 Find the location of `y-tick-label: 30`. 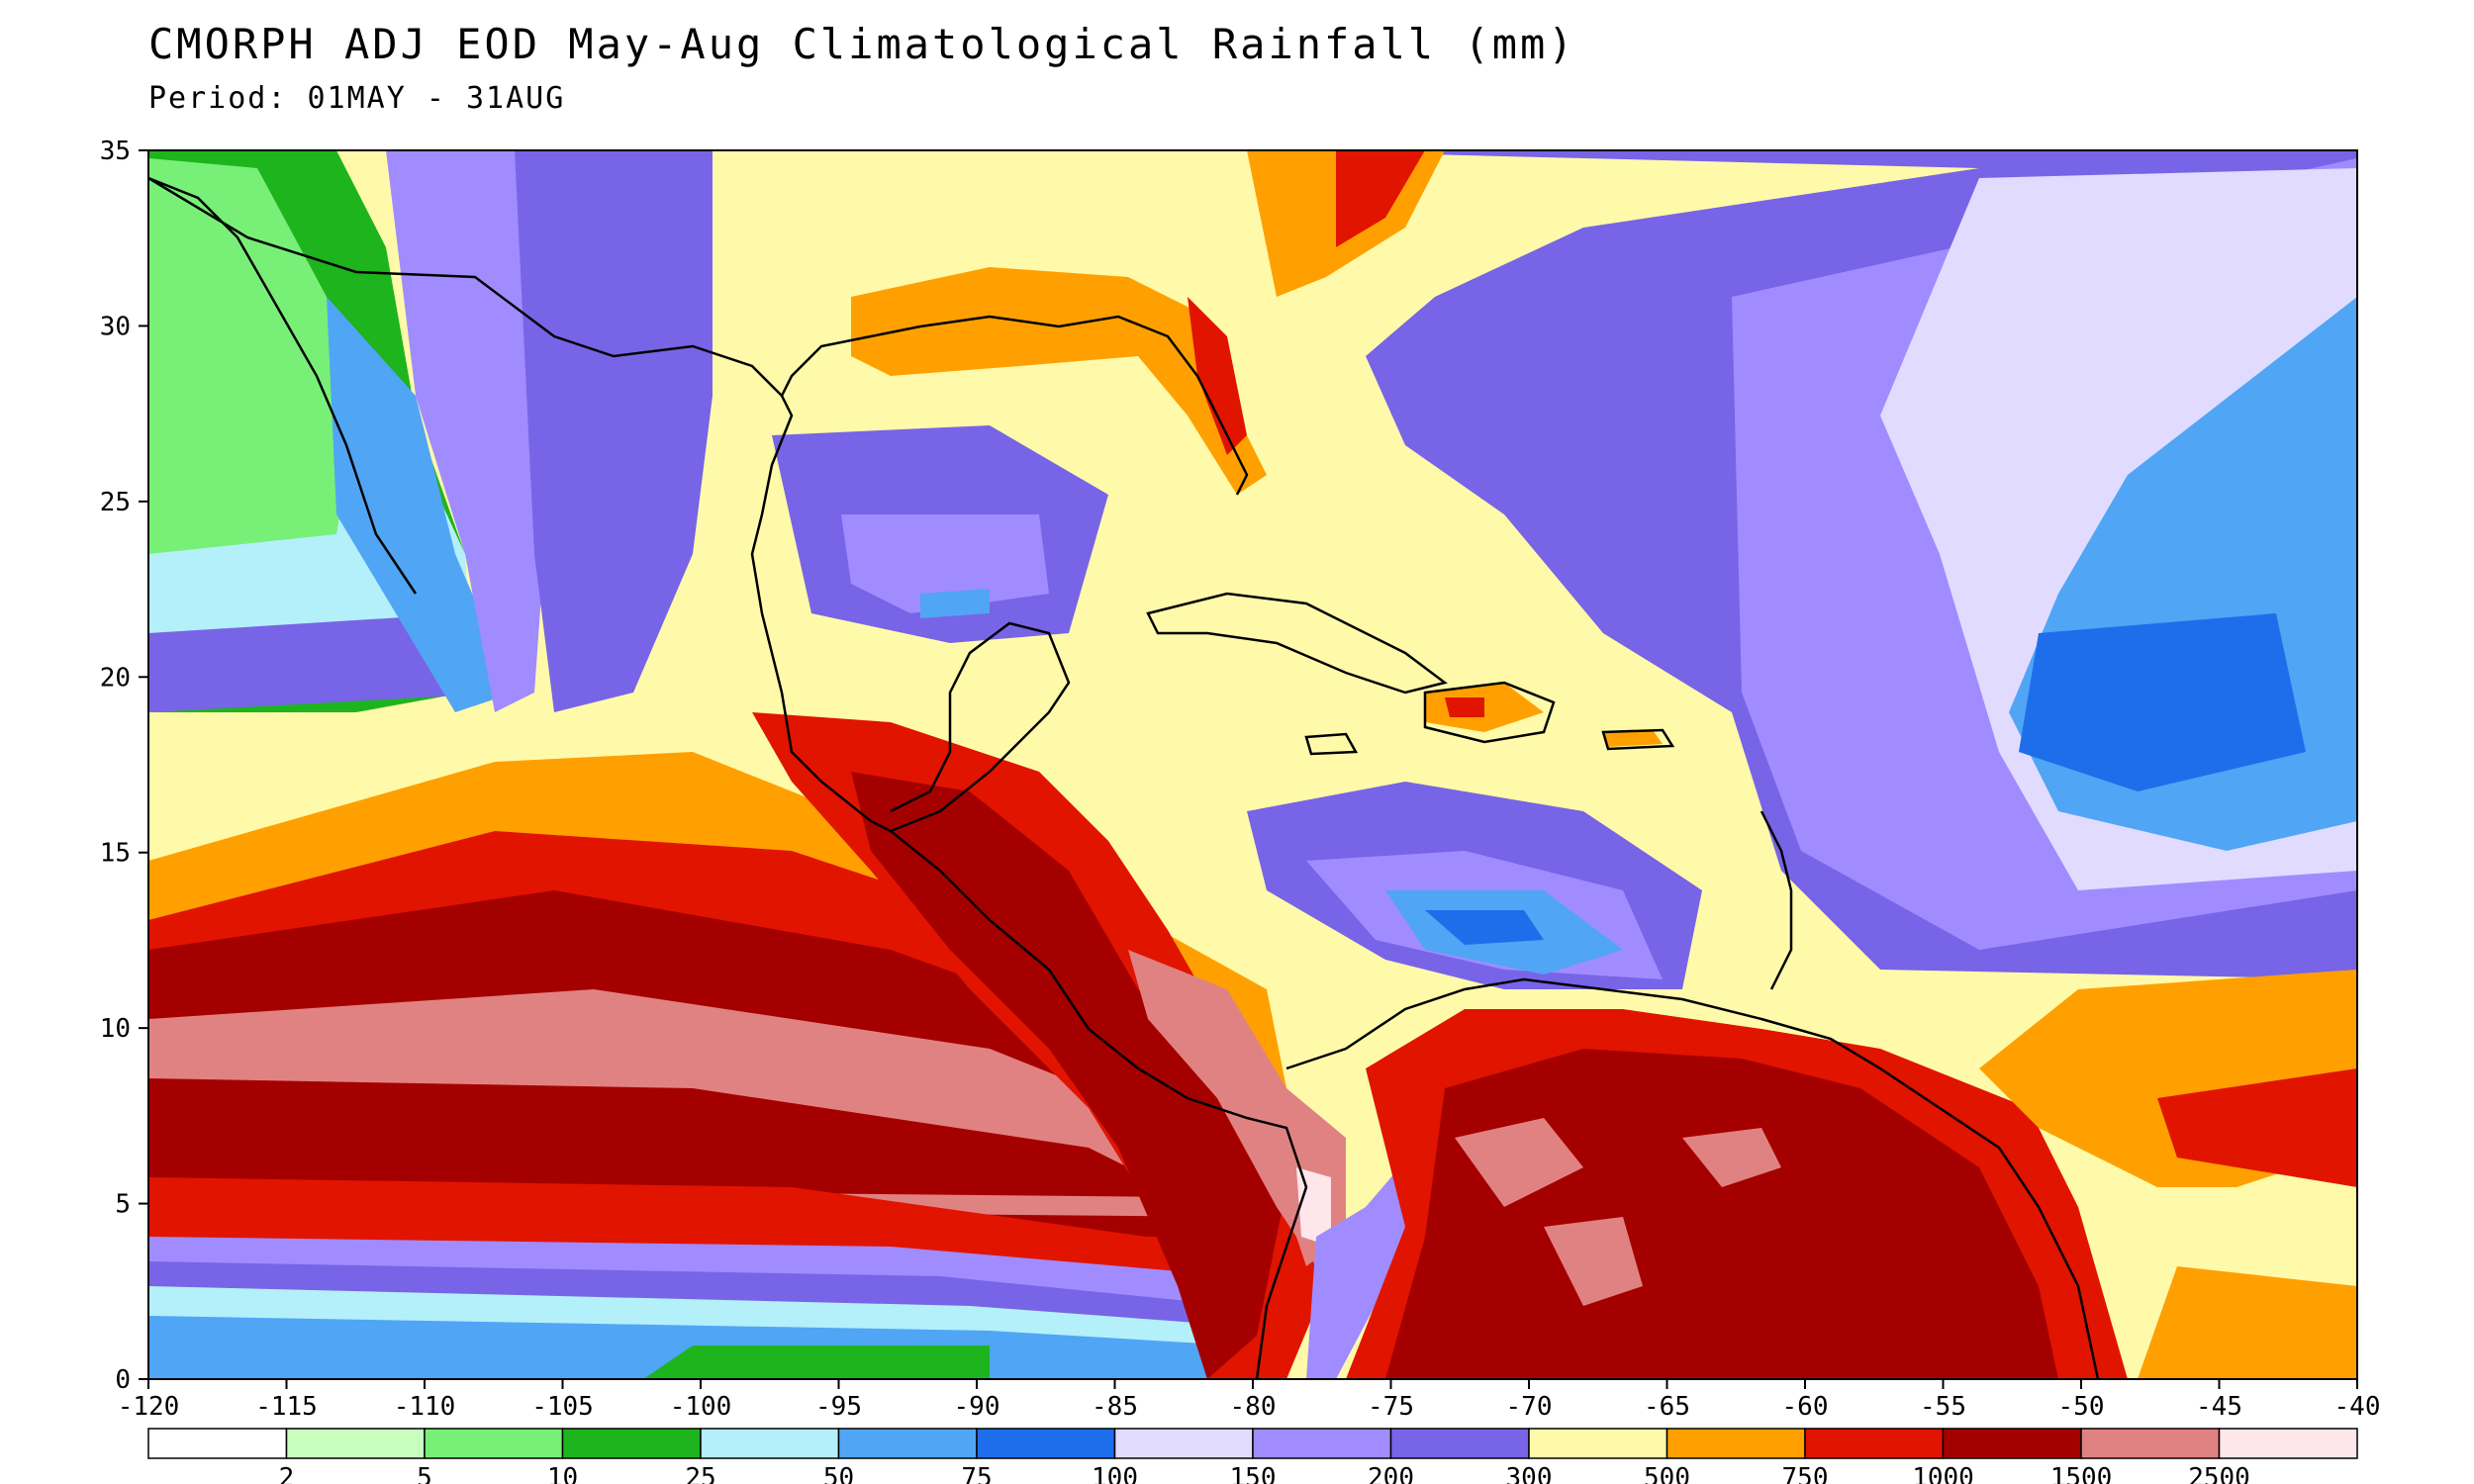

y-tick-label: 30 is located at coordinates (116, 326).